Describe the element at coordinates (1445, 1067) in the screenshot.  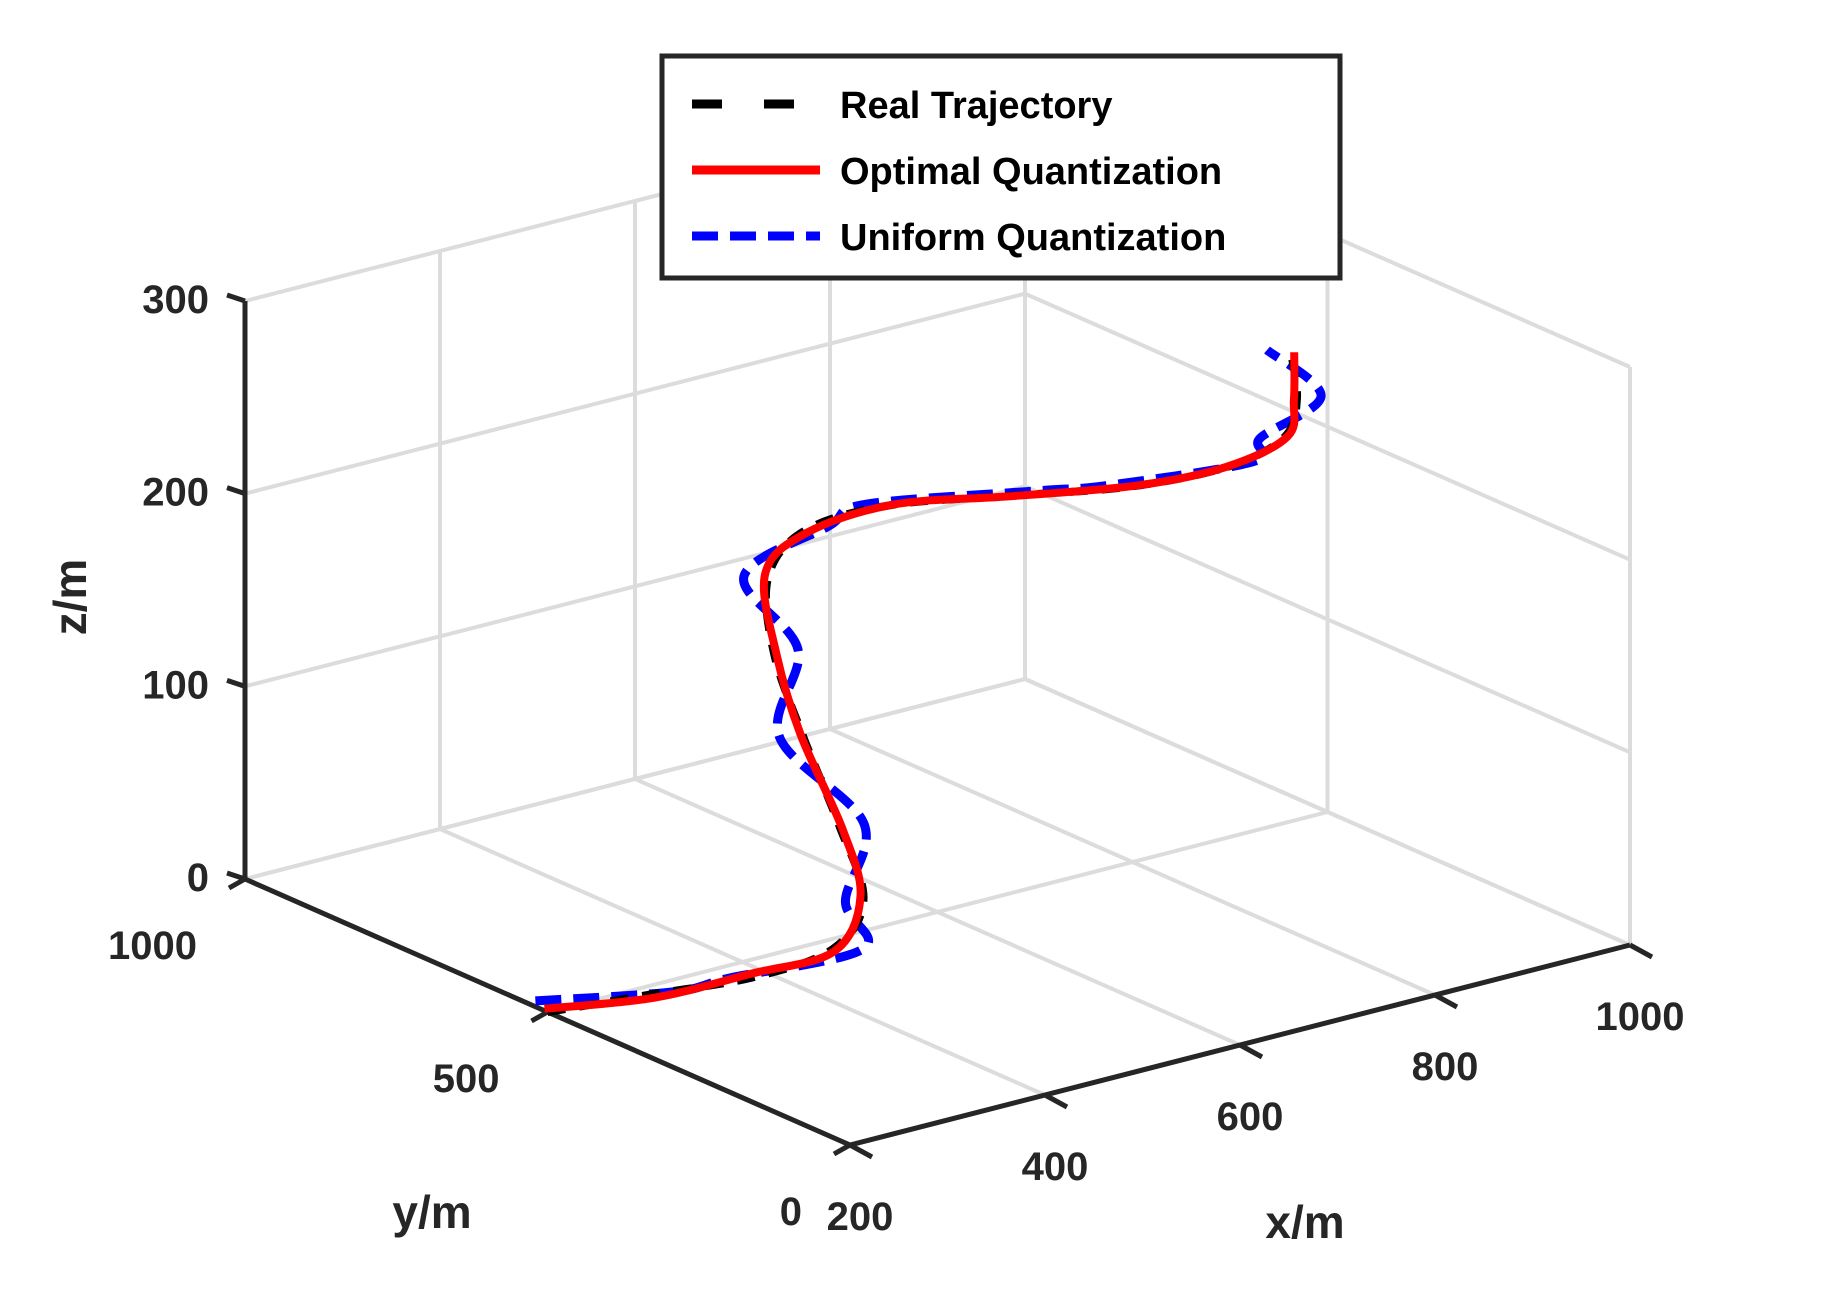
I see `x-tick-label: 800` at that location.